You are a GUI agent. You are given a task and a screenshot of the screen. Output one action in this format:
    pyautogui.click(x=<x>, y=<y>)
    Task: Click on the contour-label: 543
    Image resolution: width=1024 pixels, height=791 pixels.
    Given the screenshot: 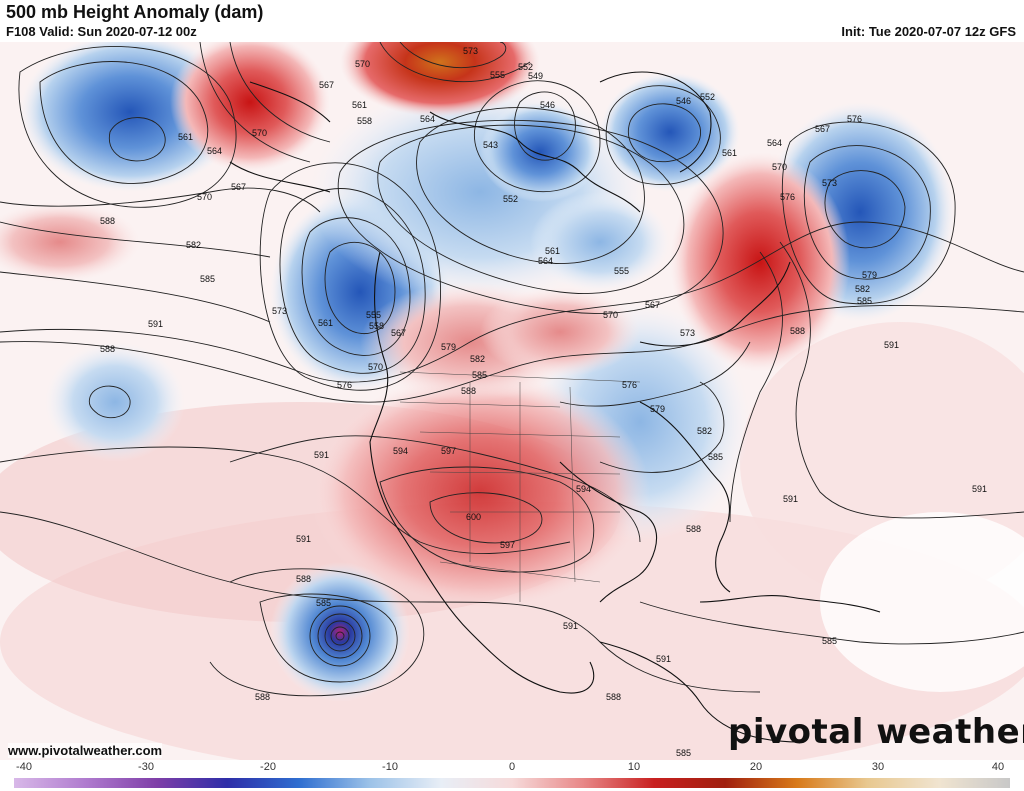 What is the action you would take?
    pyautogui.click(x=490, y=145)
    